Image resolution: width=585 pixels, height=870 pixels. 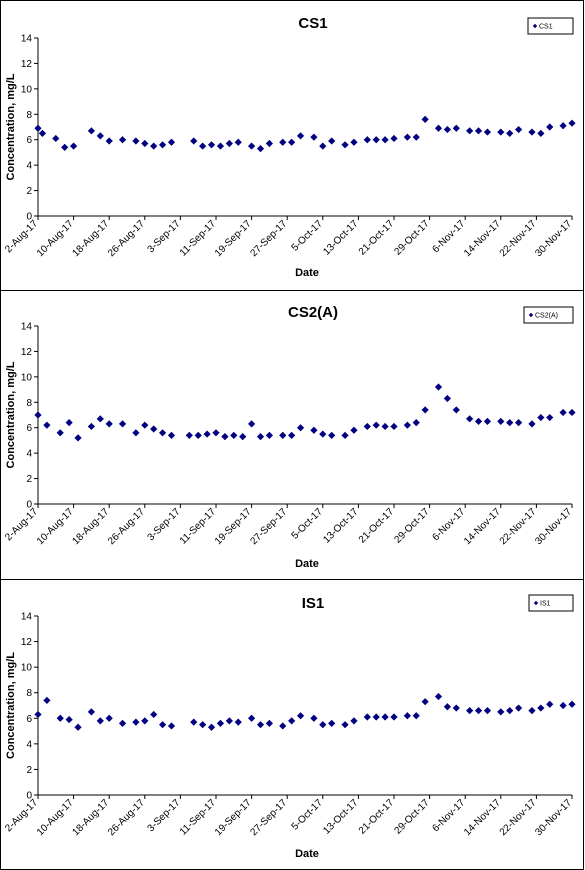 What do you see at coordinates (21, 815) in the screenshot?
I see `x-tick-label: 2-Aug-17` at bounding box center [21, 815].